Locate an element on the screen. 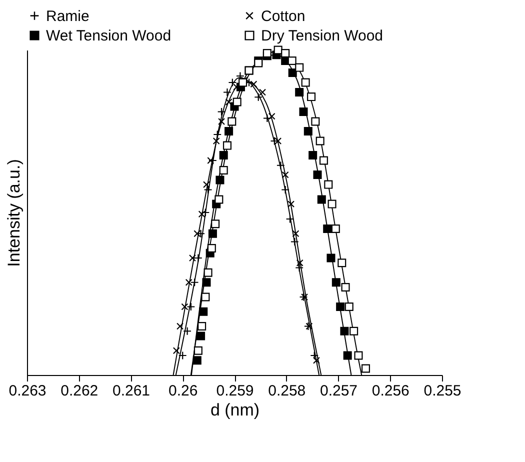 Image resolution: width=525 pixels, height=462 pixels. x-tick-label: 0.261 is located at coordinates (131, 391).